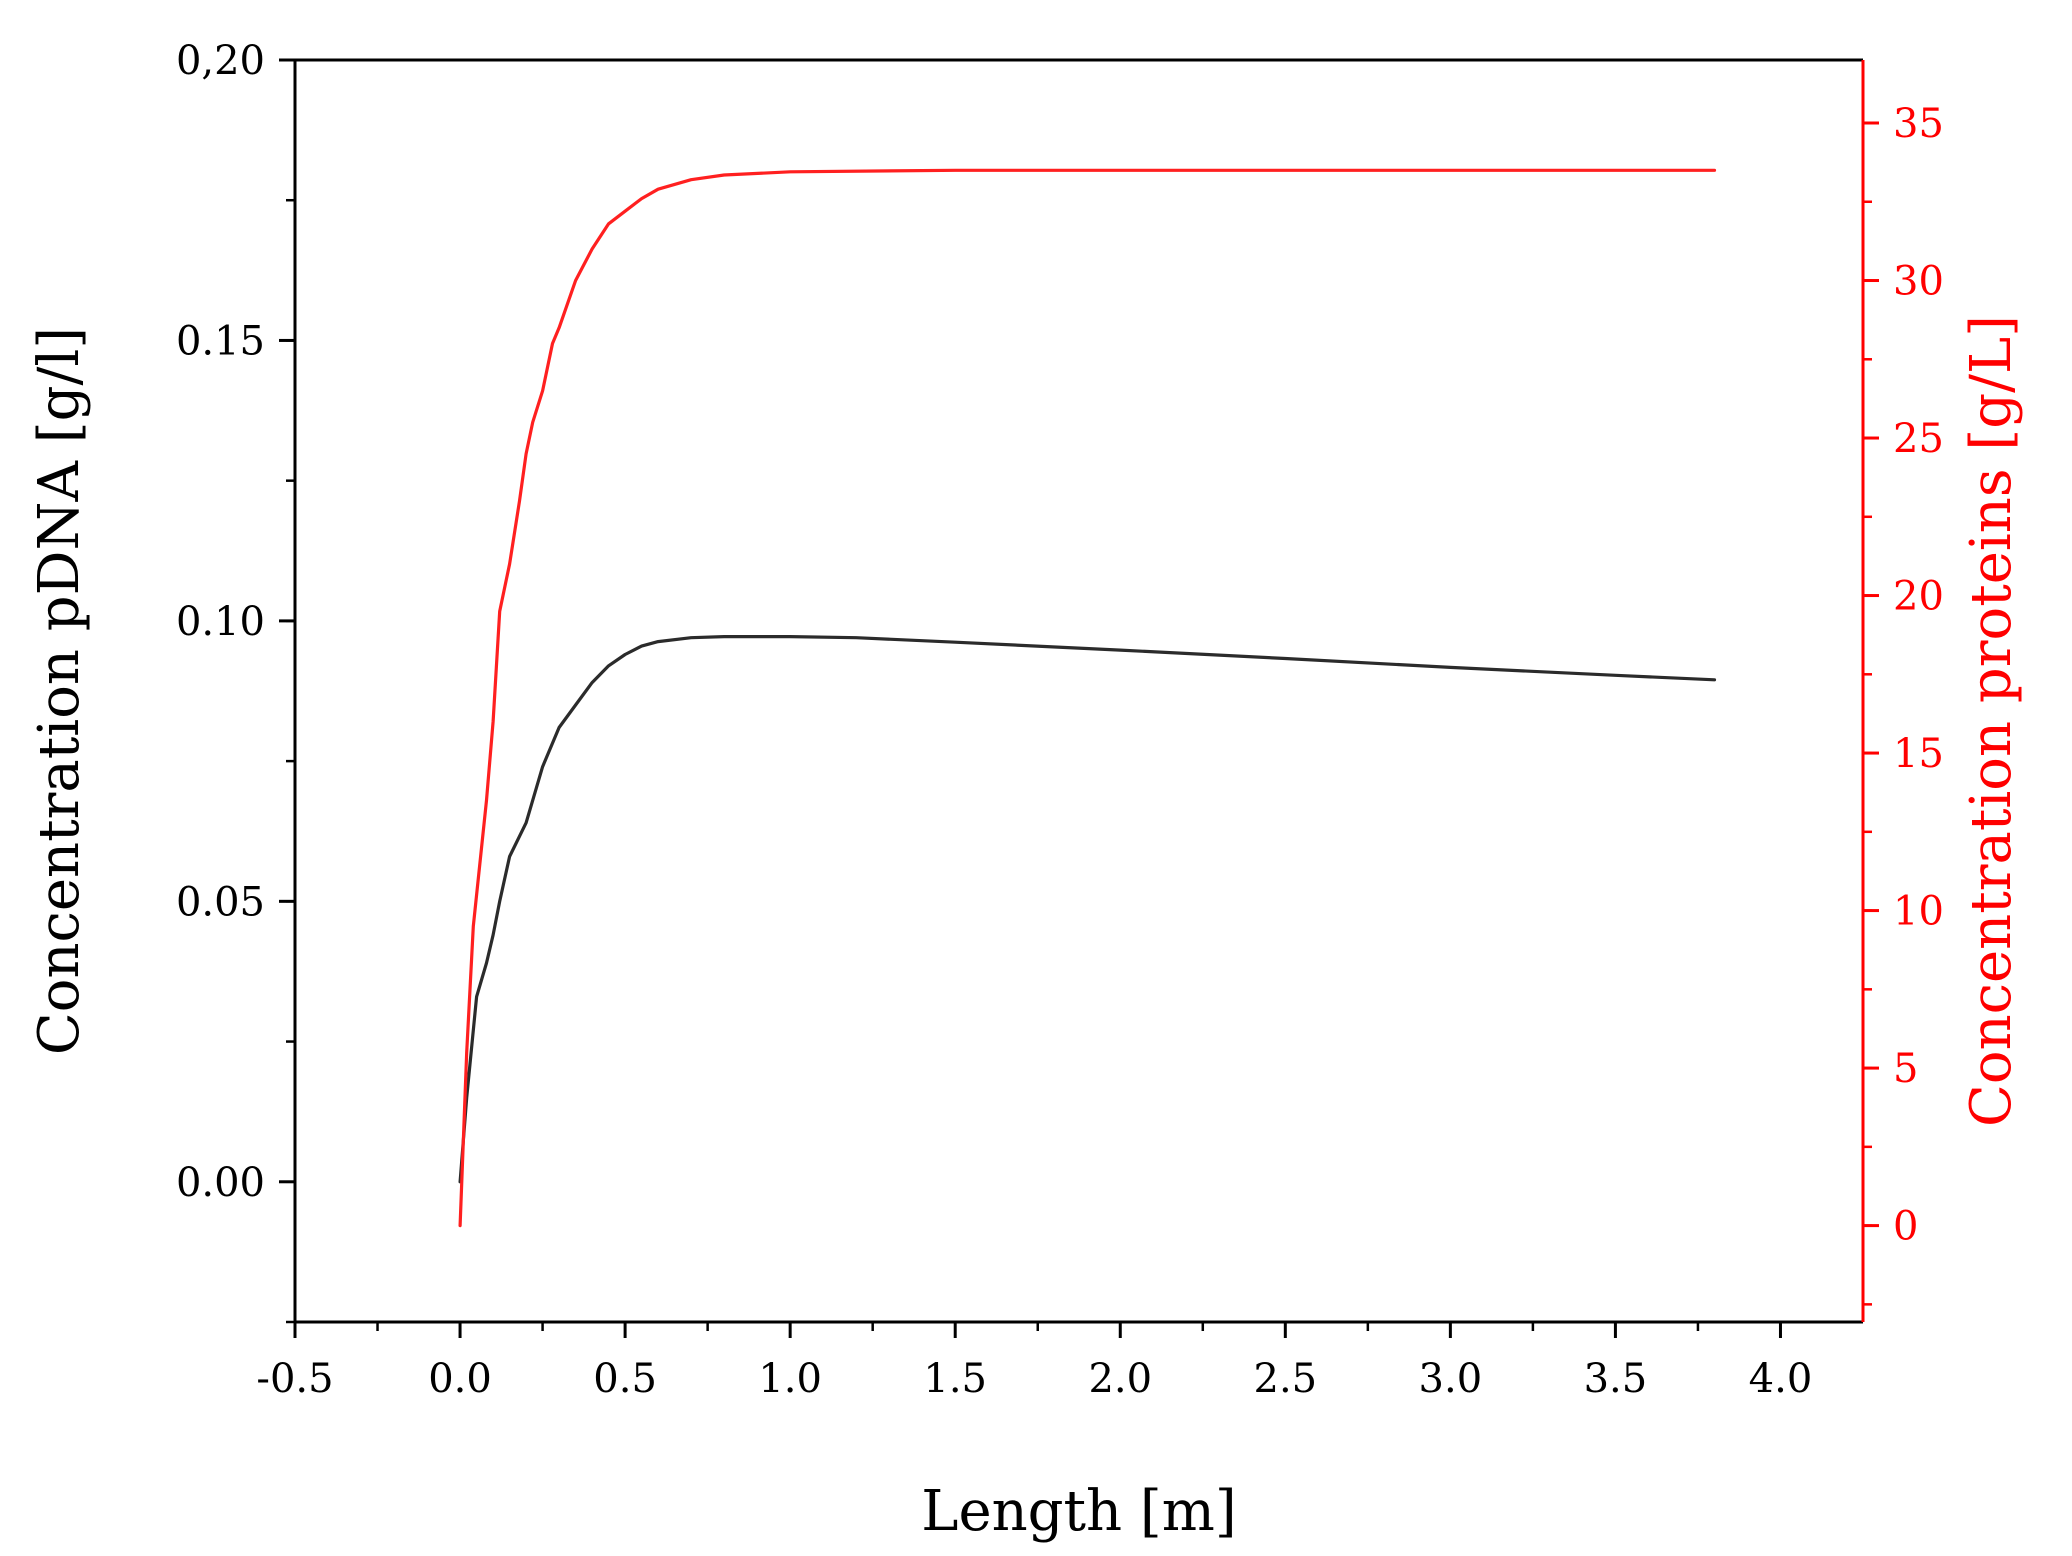 Image resolution: width=2072 pixels, height=1556 pixels. What do you see at coordinates (1903, 703) in the screenshot?
I see `y-axis-right: 0 5 10 15 20 25 30 35` at bounding box center [1903, 703].